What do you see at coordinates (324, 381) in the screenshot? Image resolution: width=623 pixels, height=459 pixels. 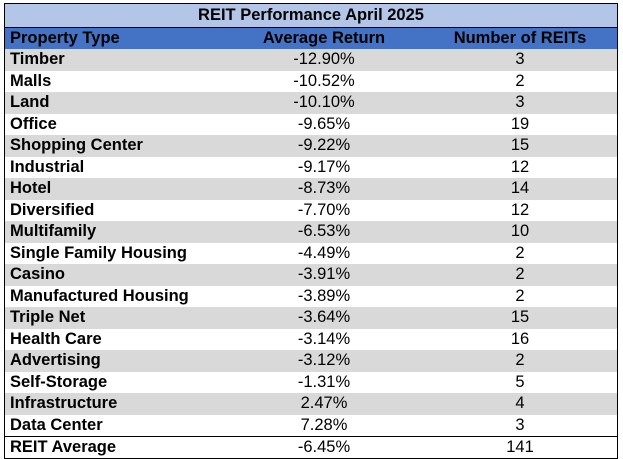 I see `cell-average-return: -1.31%` at bounding box center [324, 381].